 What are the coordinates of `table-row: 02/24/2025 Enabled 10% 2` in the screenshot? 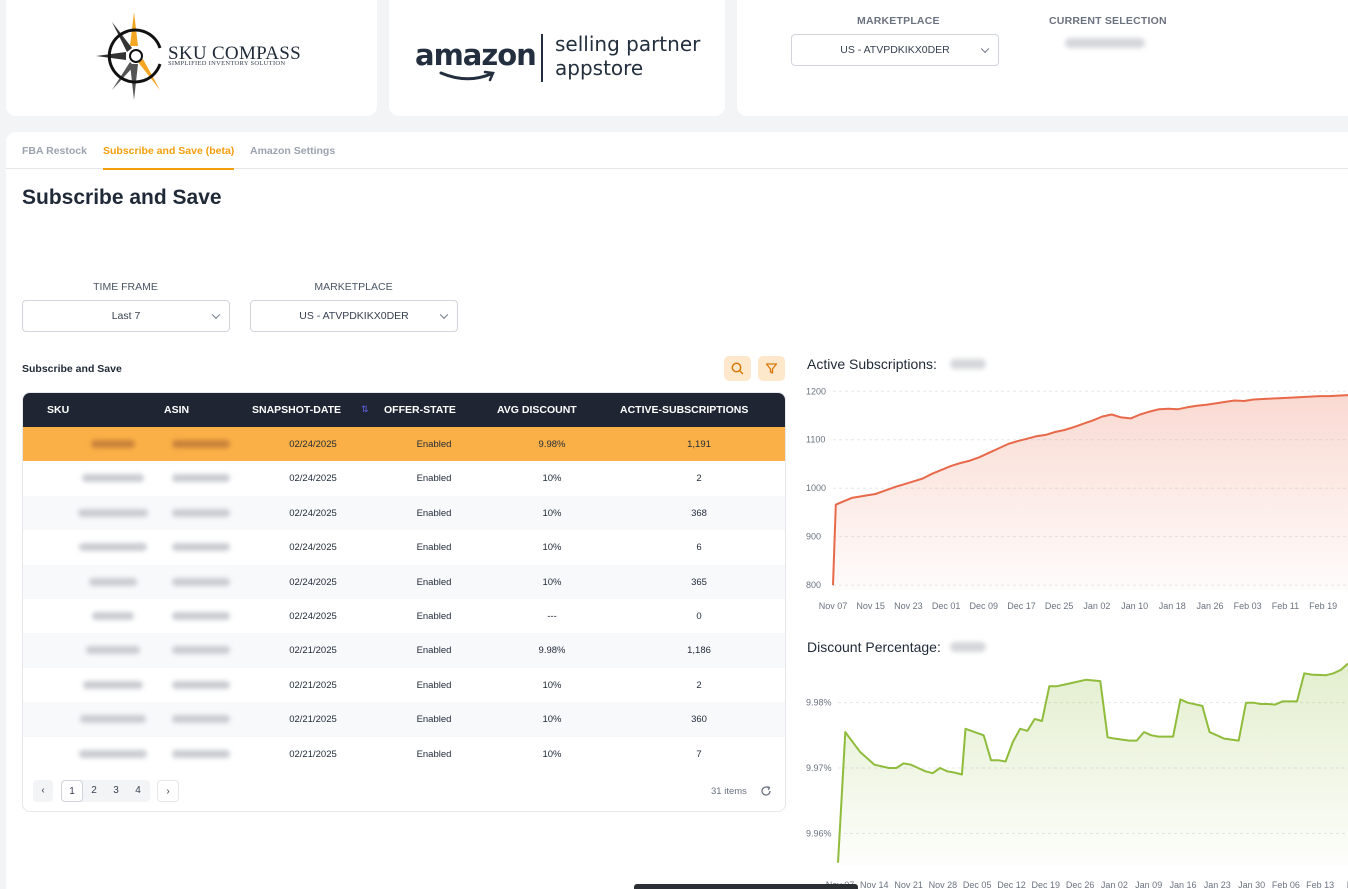 It's located at (404, 478).